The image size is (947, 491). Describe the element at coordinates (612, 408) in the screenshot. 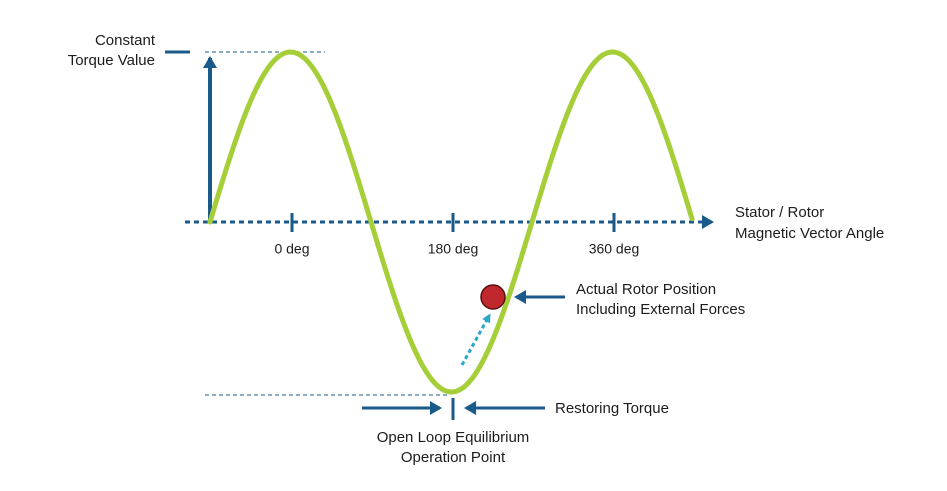

I see `restoring-label: Restoring Torque` at that location.